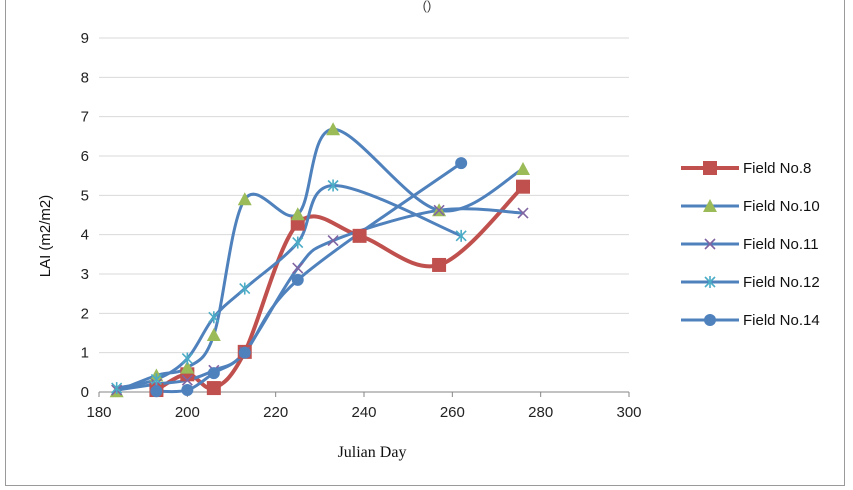  I want to click on y-tick-label-3: 3, so click(85, 274).